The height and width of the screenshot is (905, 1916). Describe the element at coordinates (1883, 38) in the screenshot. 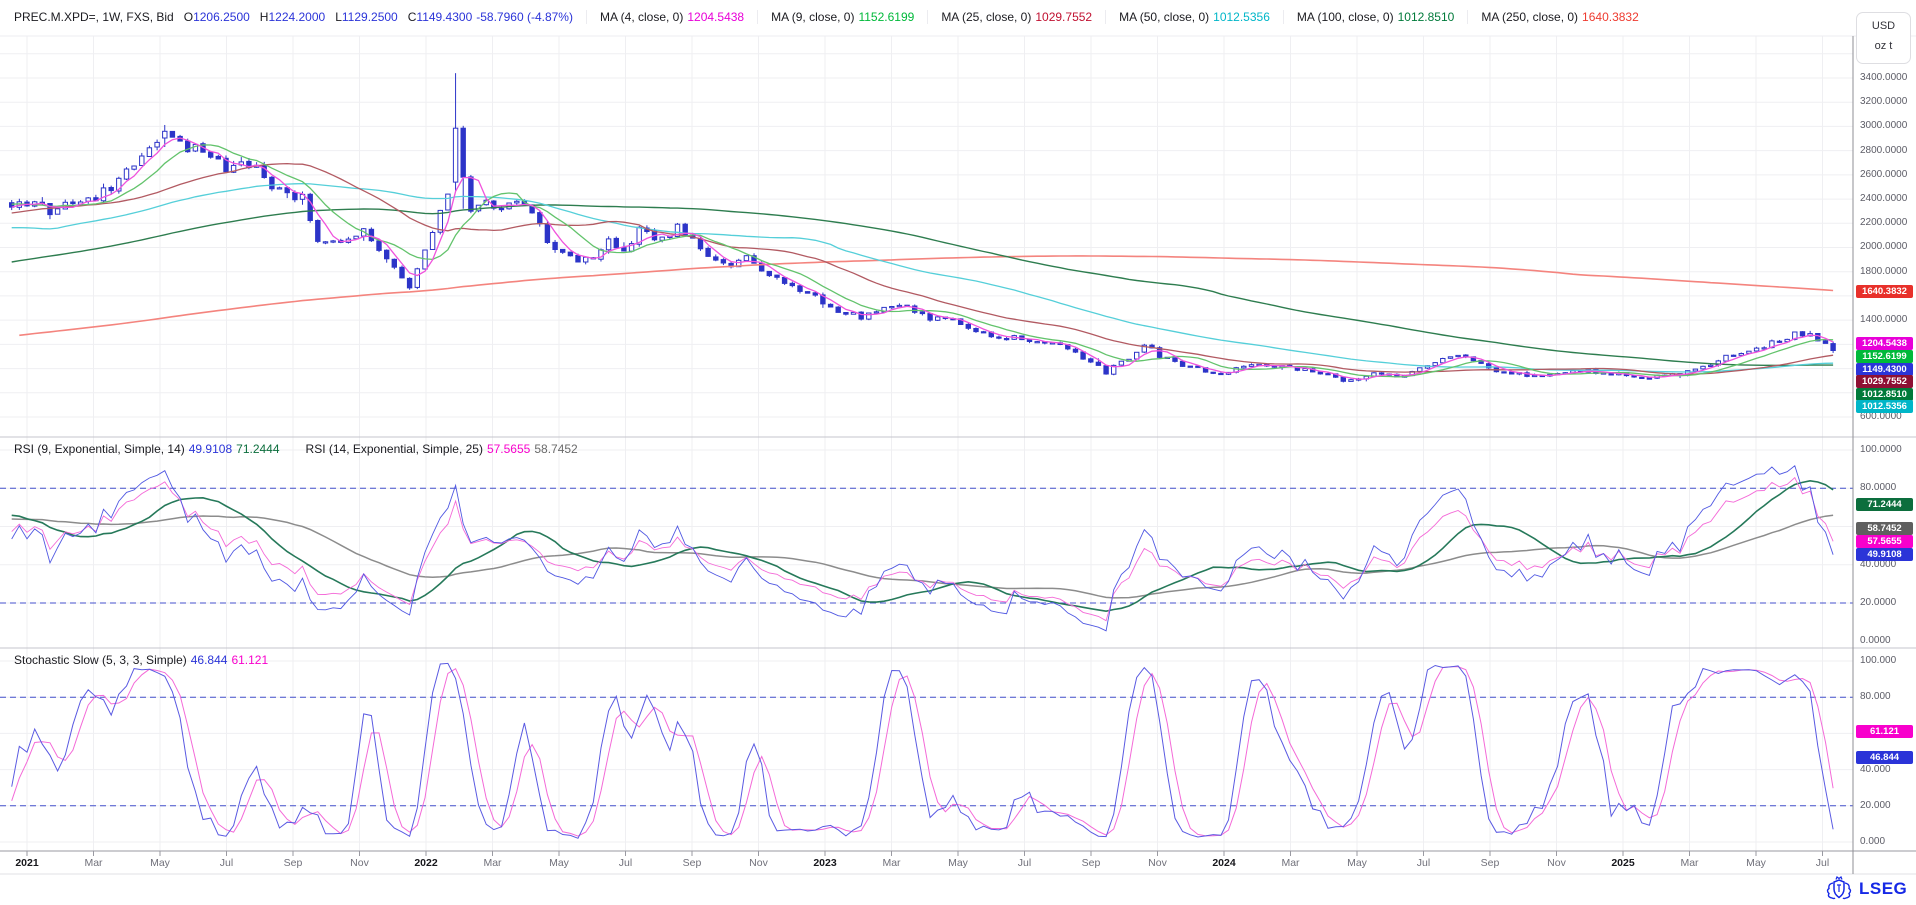

I see `axis-unit-box: USD oz t` at that location.